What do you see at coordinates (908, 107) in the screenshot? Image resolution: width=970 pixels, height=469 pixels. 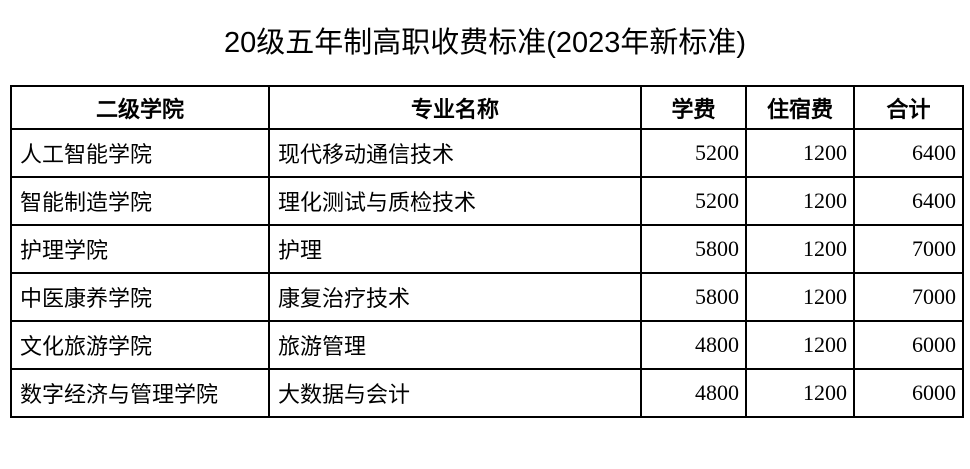 I see `header-total: 合计` at bounding box center [908, 107].